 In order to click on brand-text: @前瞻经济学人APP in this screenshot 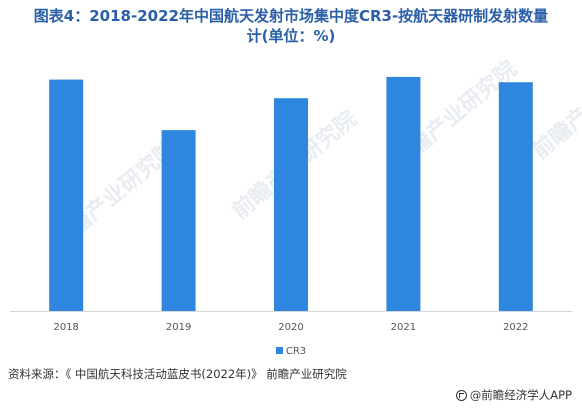, I will do `click(520, 395)`.